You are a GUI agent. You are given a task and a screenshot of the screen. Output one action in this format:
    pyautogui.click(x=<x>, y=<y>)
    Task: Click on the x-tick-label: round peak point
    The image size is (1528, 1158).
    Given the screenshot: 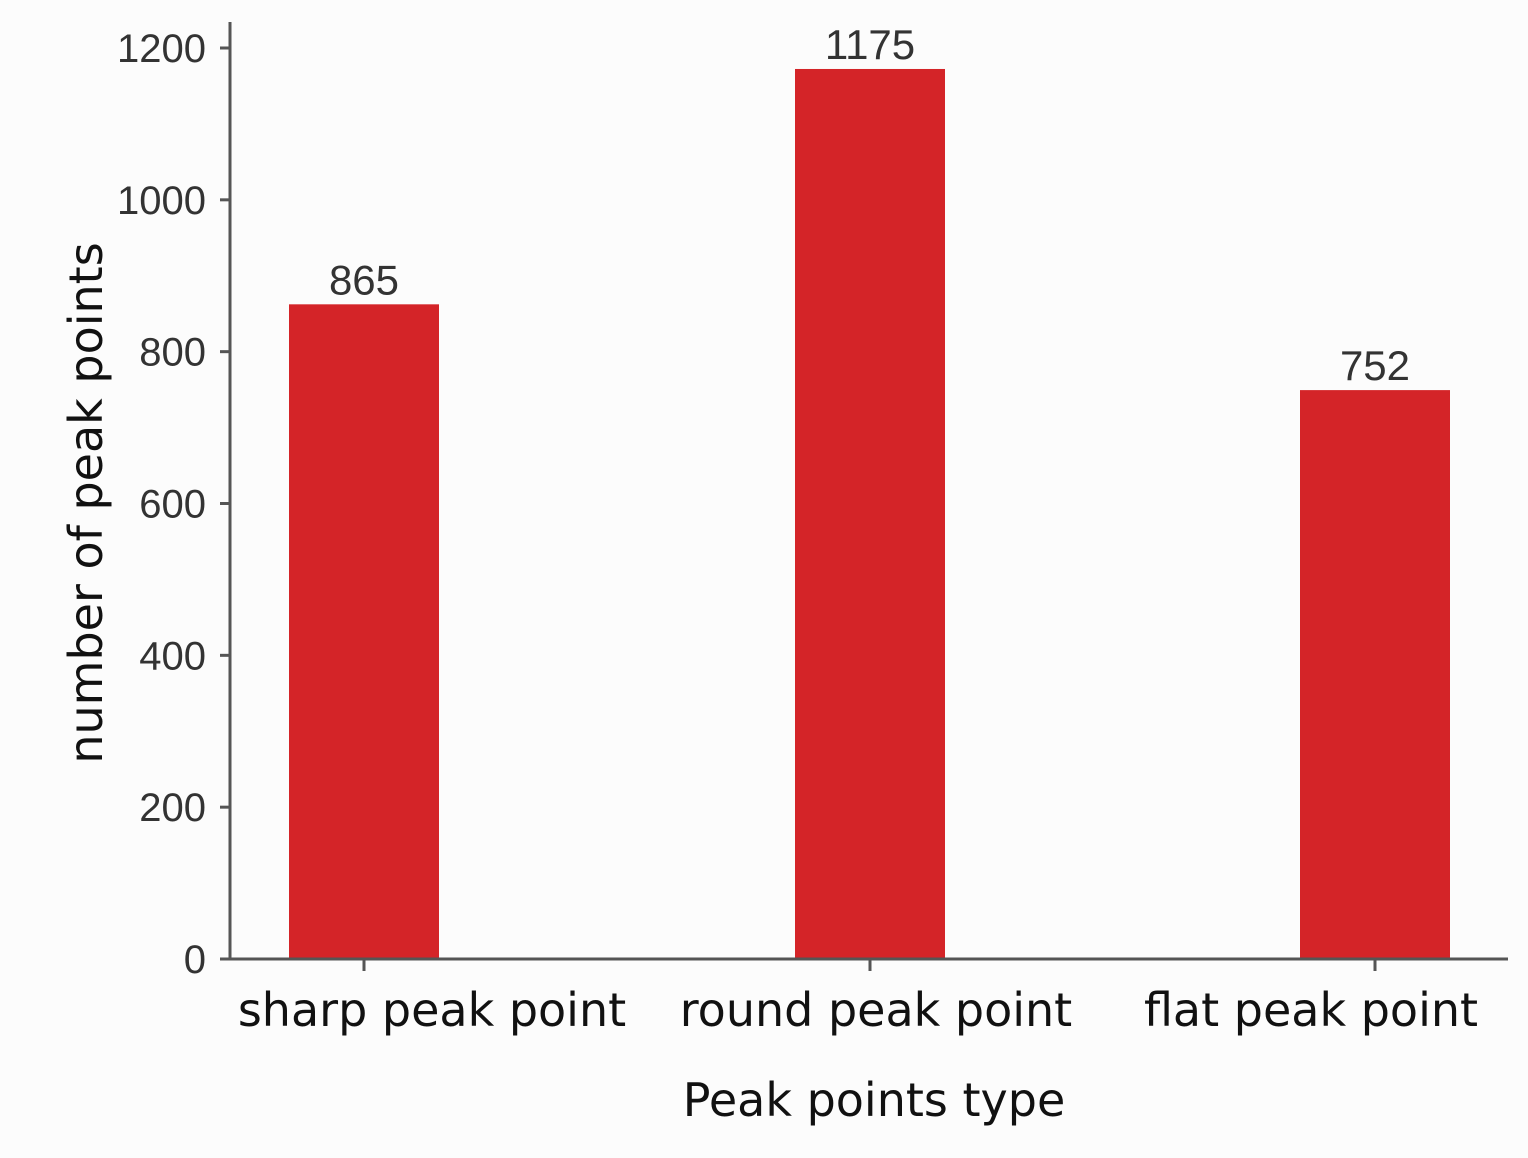 What is the action you would take?
    pyautogui.click(x=876, y=1010)
    